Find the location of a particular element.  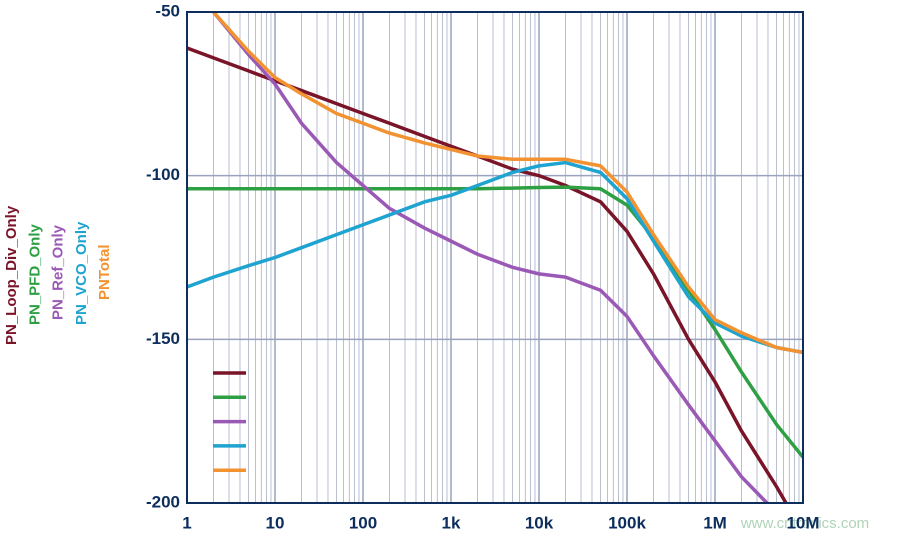

x-tick-label: 100k is located at coordinates (627, 522).